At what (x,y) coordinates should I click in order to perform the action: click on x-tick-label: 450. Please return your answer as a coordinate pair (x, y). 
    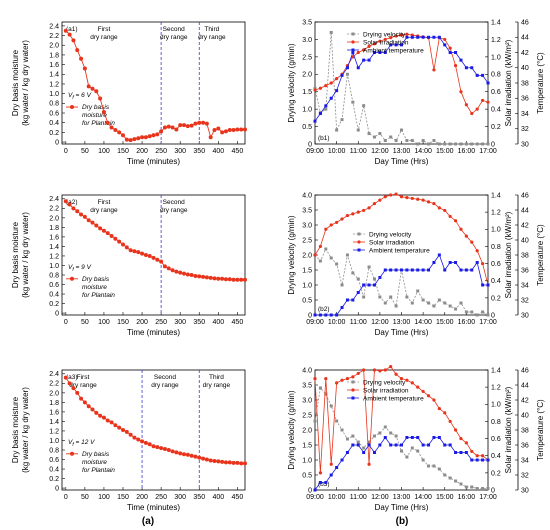
    Looking at the image, I should click on (238, 151).